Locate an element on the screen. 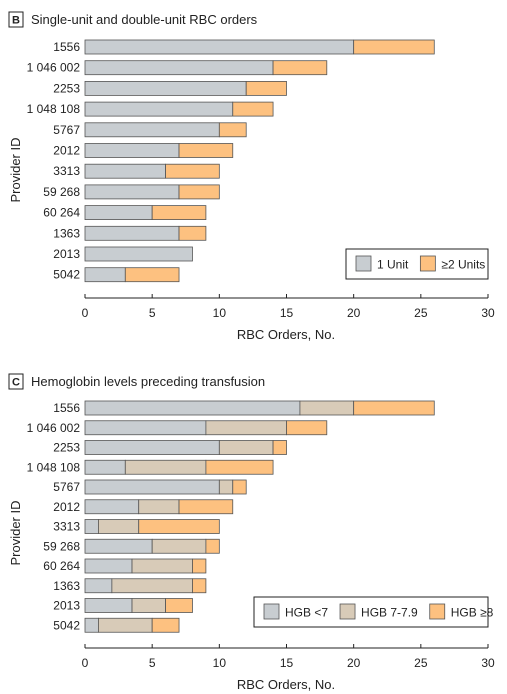 This screenshot has width=507, height=694. panel-c-legend-label-3: HGB ≥8 is located at coordinates (472, 613).